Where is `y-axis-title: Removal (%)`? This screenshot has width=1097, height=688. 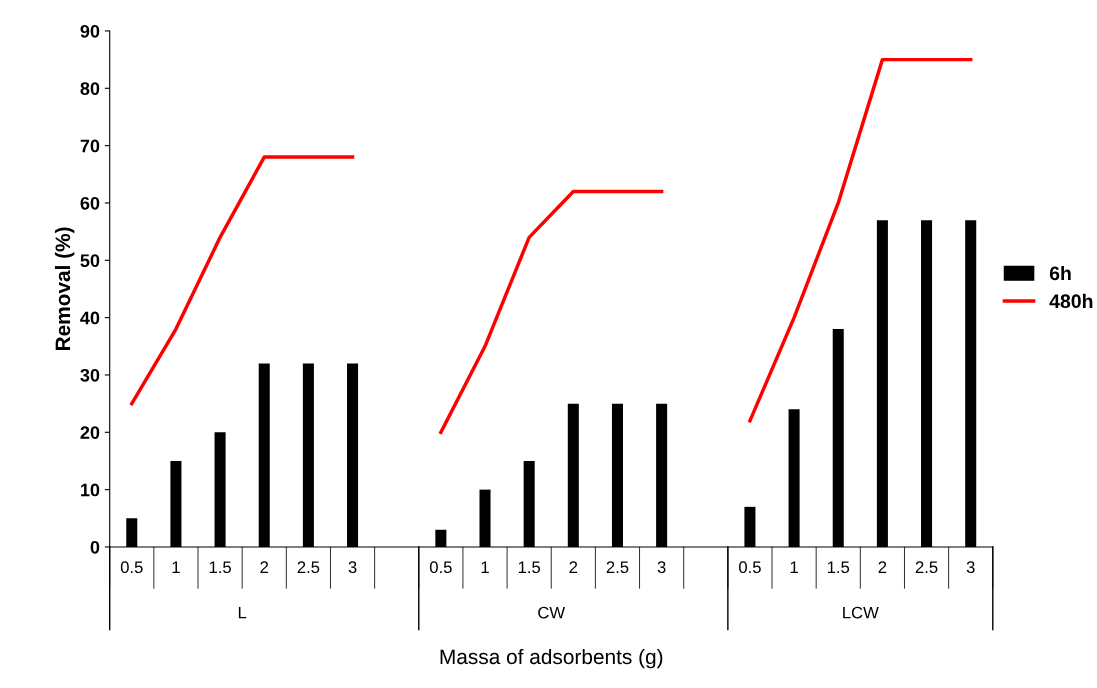
y-axis-title: Removal (%) is located at coordinates (64, 289).